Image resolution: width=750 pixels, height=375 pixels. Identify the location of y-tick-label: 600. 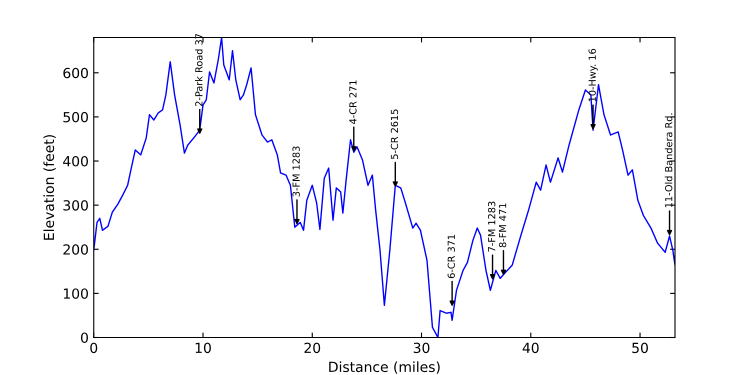
(75, 73).